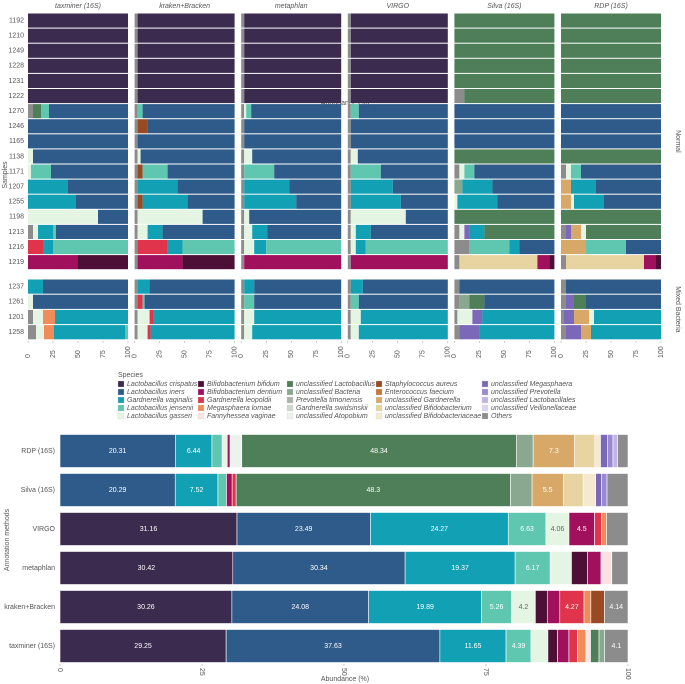 This screenshot has height=684, width=685. What do you see at coordinates (38, 451) in the screenshot?
I see `y-tick-label: RDP (16S)` at bounding box center [38, 451].